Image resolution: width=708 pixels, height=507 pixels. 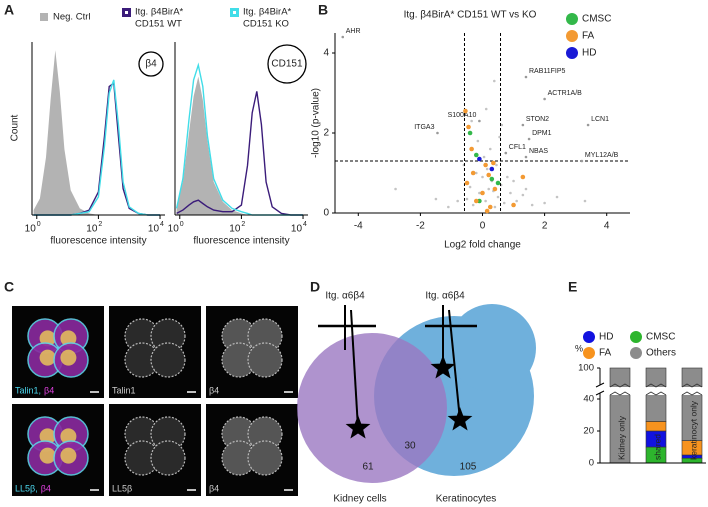 I want to click on x-tick-exponent: 0, so click(x=39, y=224).